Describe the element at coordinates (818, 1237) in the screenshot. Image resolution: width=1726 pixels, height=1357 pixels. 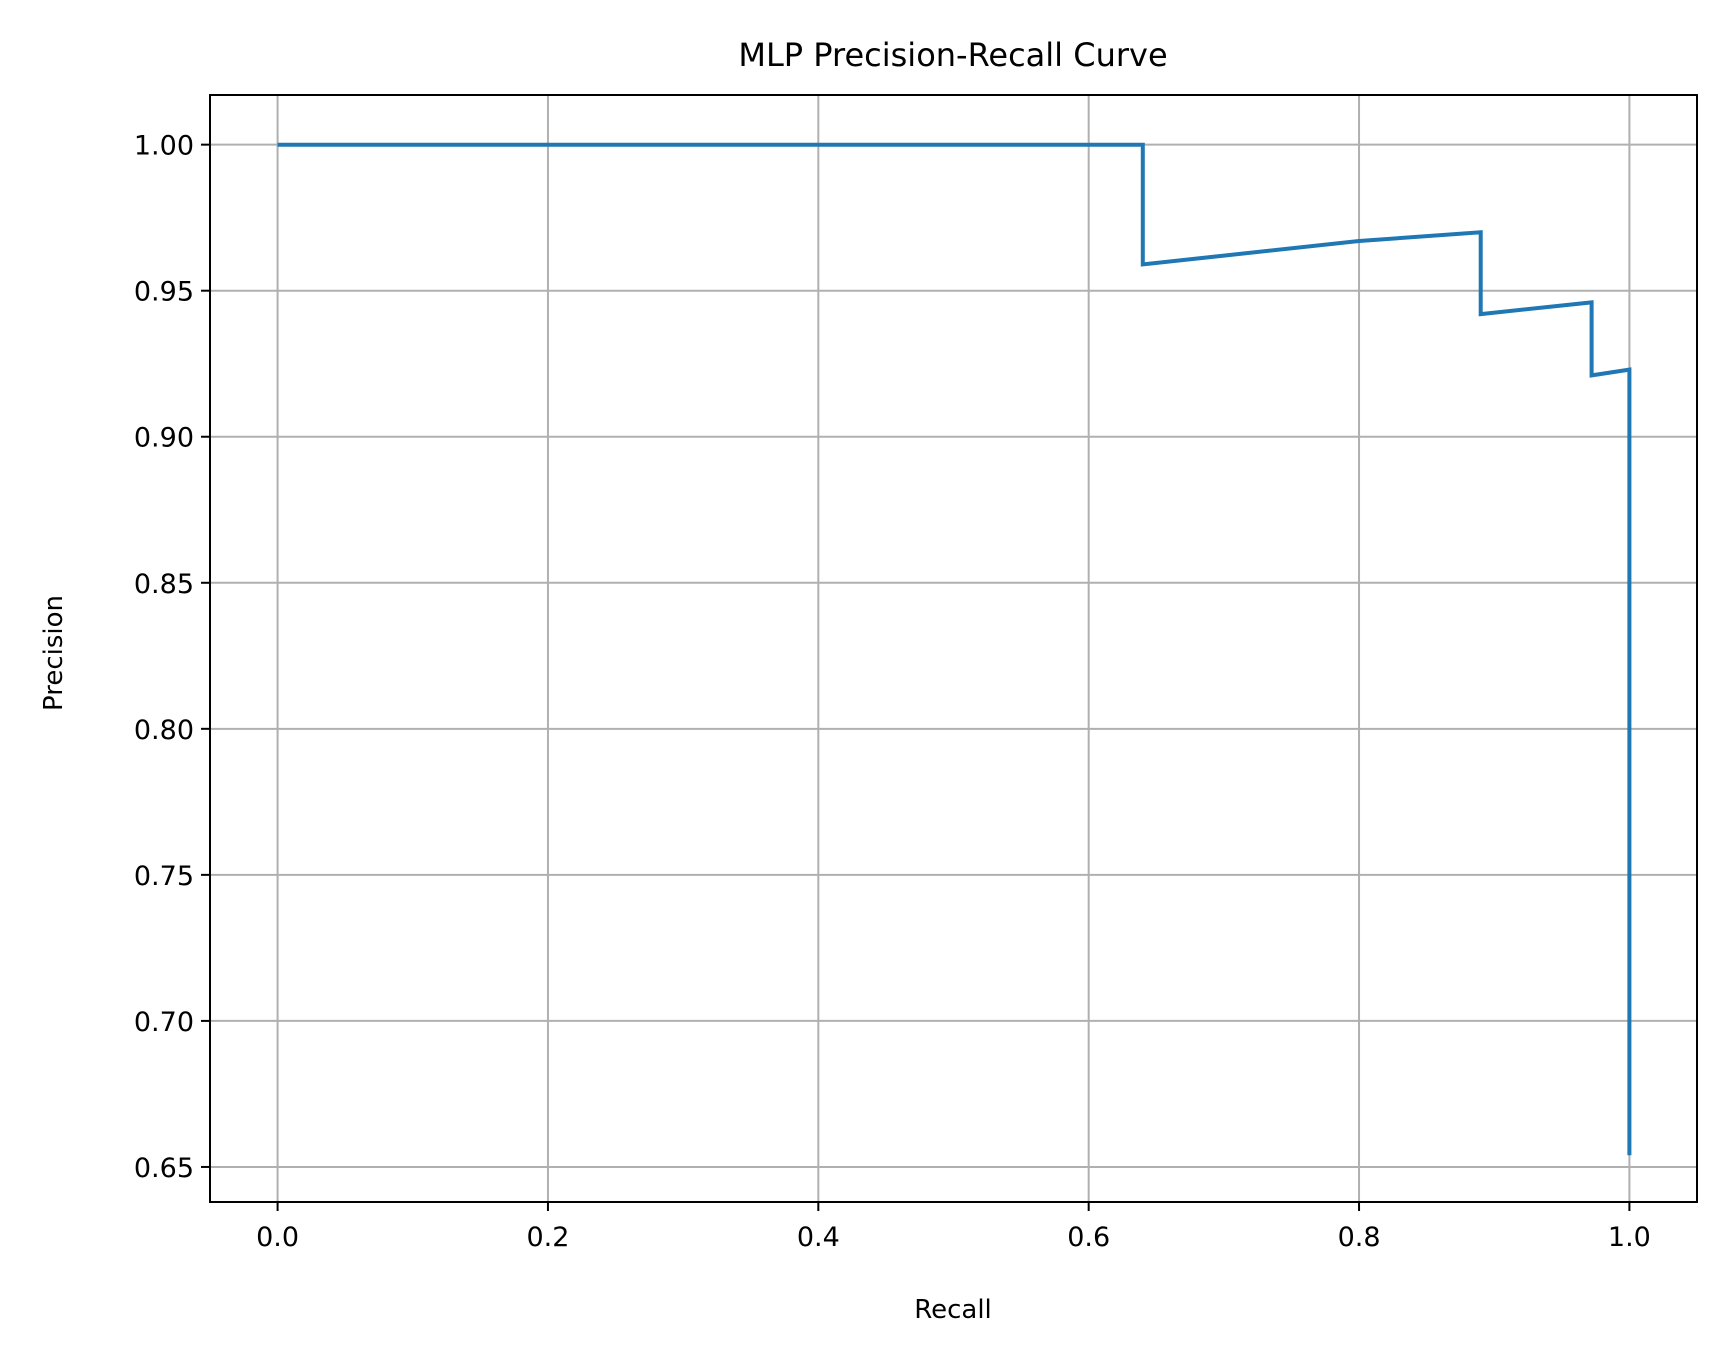
I see `x-tick-label: 0.4` at that location.